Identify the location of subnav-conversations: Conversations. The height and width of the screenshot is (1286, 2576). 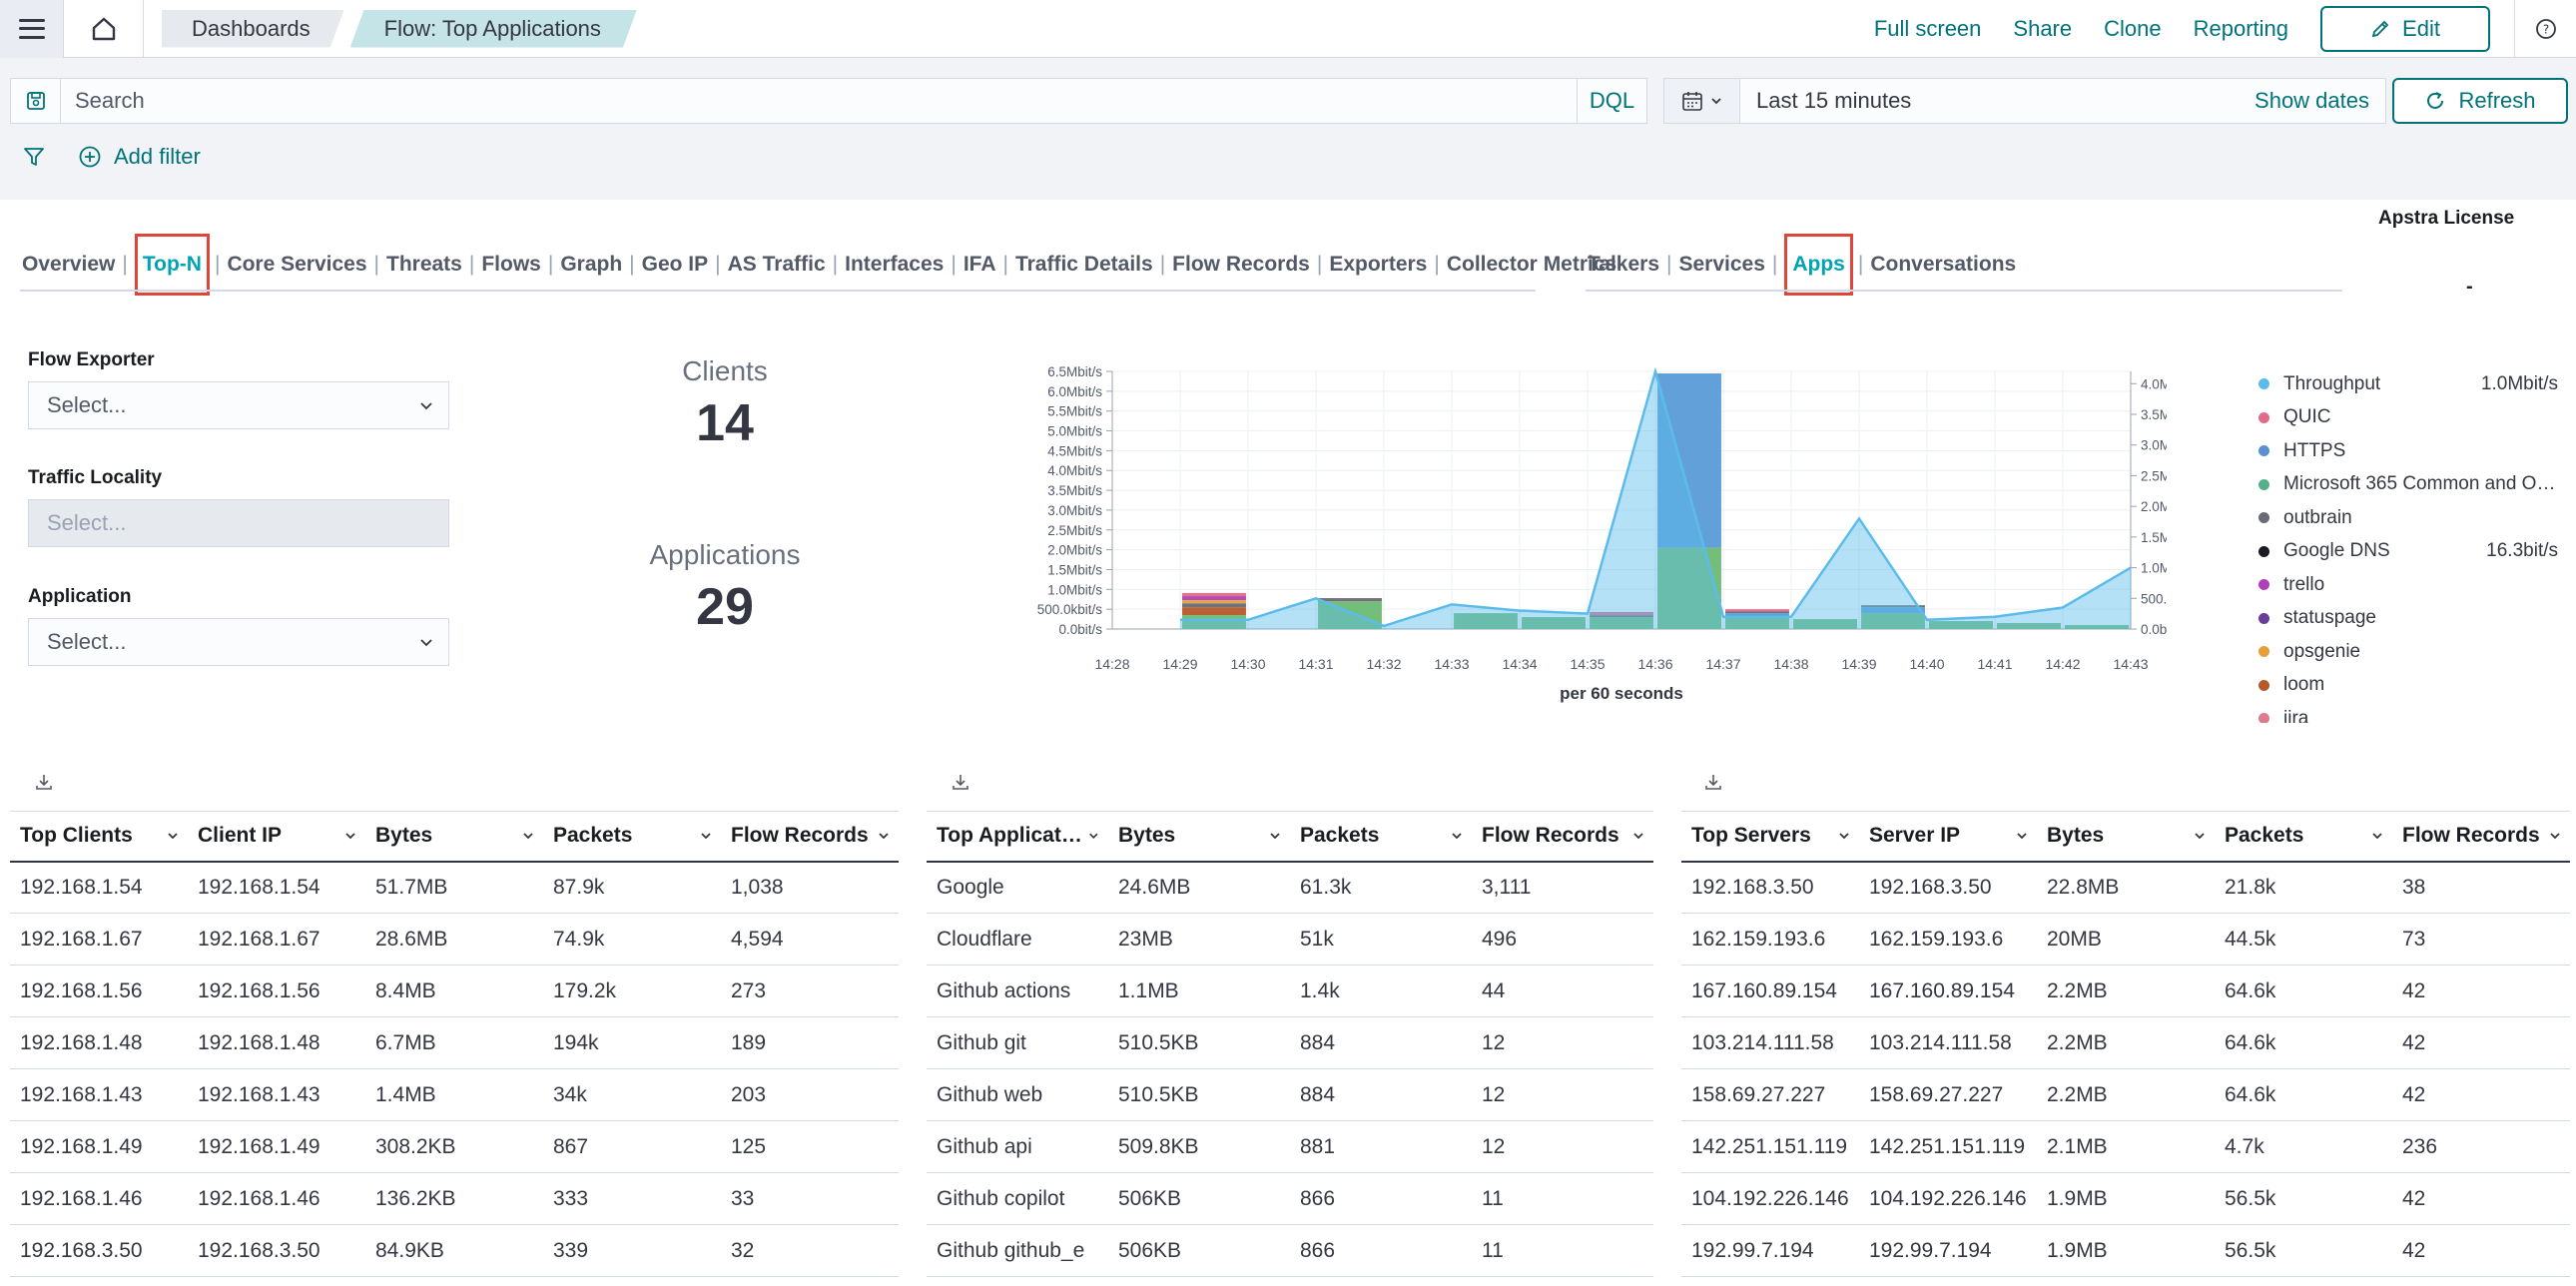
(1943, 264).